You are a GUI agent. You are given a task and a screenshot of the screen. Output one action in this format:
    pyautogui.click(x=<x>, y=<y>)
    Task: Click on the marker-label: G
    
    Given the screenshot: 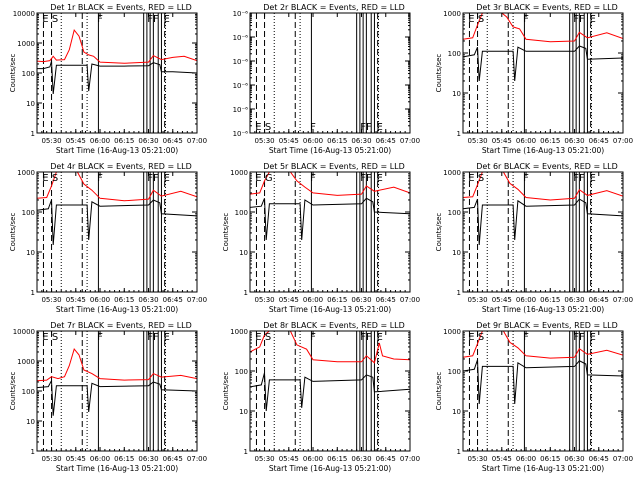 What is the action you would take?
    pyautogui.click(x=269, y=178)
    